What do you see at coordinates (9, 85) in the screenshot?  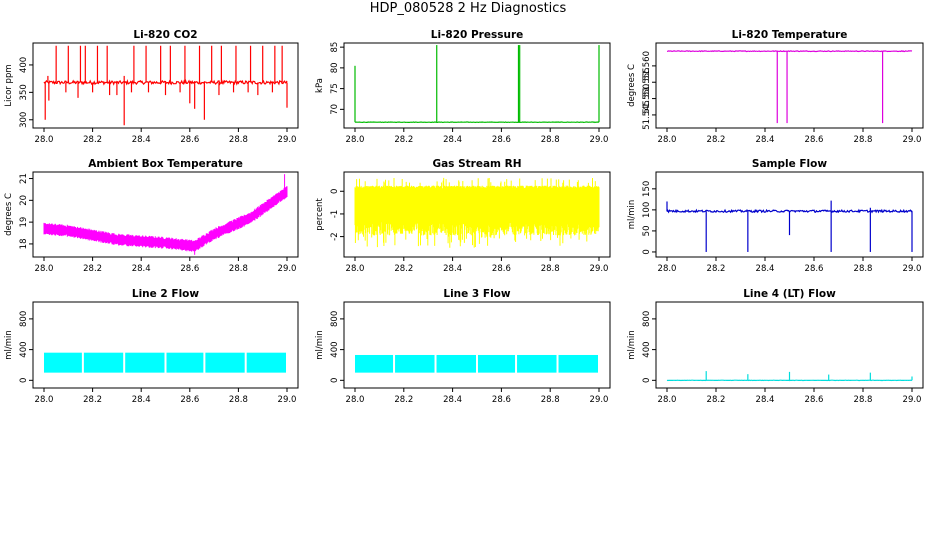 I see `y-axis-label: Licor ppm` at bounding box center [9, 85].